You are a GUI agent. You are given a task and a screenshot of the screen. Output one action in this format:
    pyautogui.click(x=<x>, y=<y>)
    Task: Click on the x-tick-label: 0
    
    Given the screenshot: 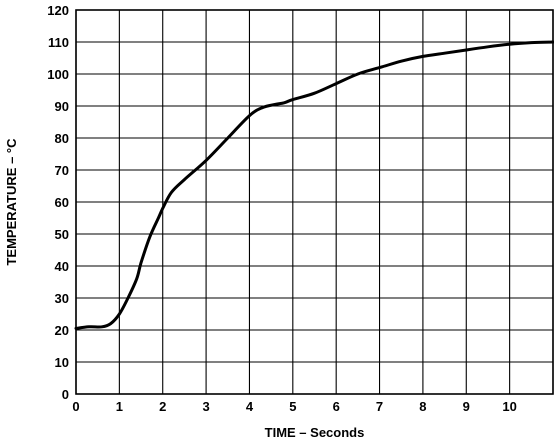 What is the action you would take?
    pyautogui.click(x=75, y=406)
    